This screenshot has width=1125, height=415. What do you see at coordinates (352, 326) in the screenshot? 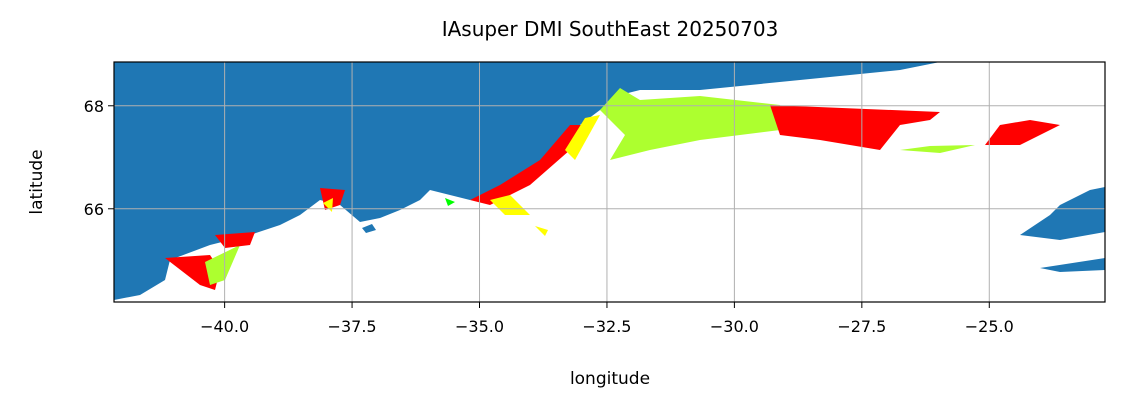
I see `x-tick-label: −37.5` at bounding box center [352, 326].